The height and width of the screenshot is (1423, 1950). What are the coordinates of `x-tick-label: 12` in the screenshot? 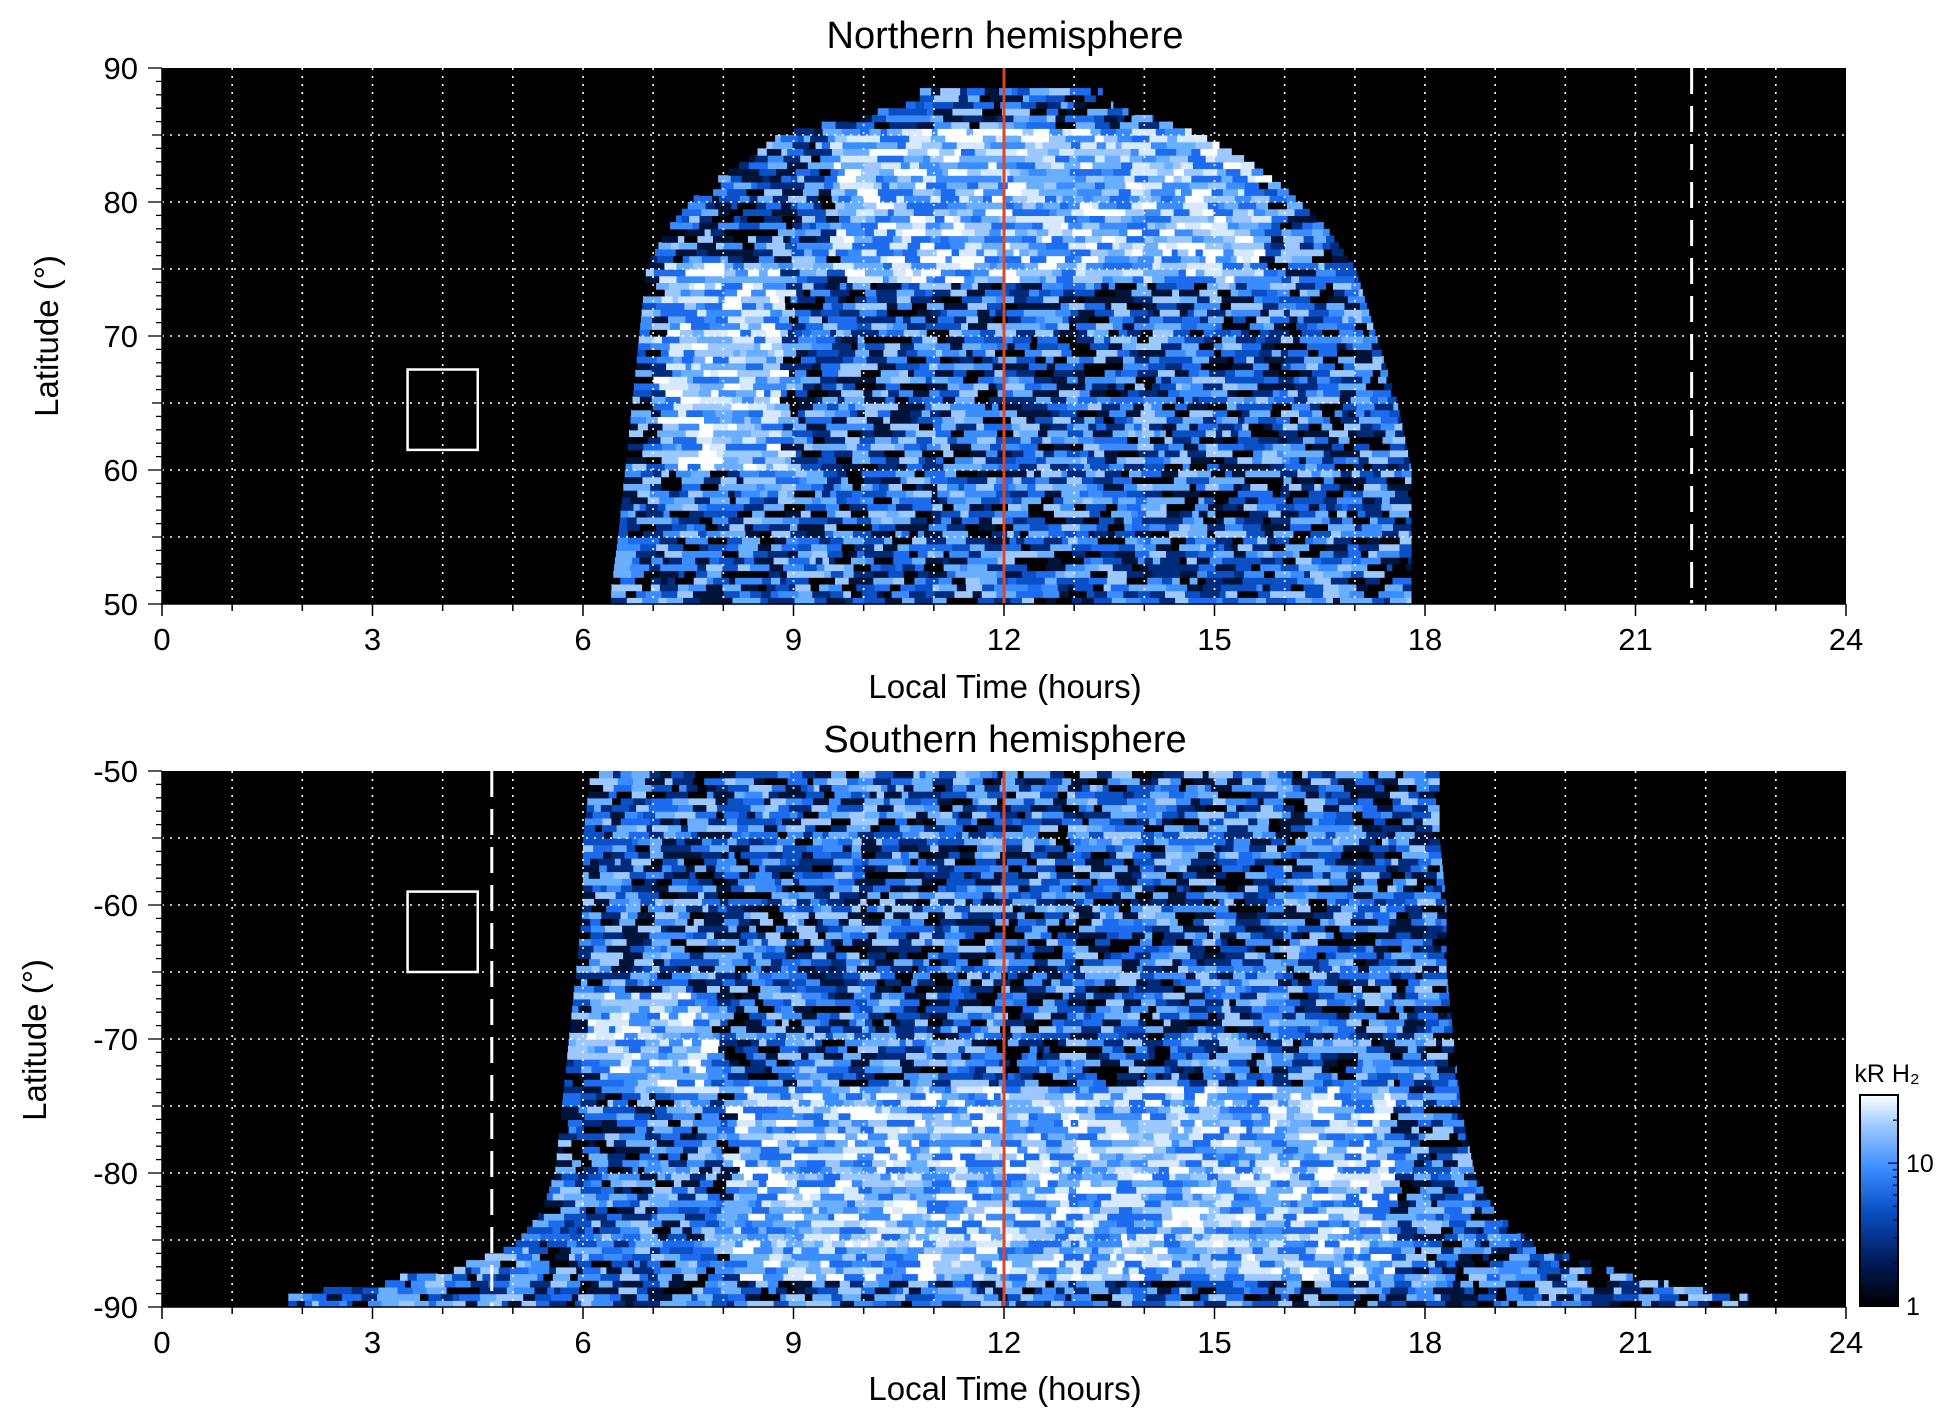 It's located at (1004, 639).